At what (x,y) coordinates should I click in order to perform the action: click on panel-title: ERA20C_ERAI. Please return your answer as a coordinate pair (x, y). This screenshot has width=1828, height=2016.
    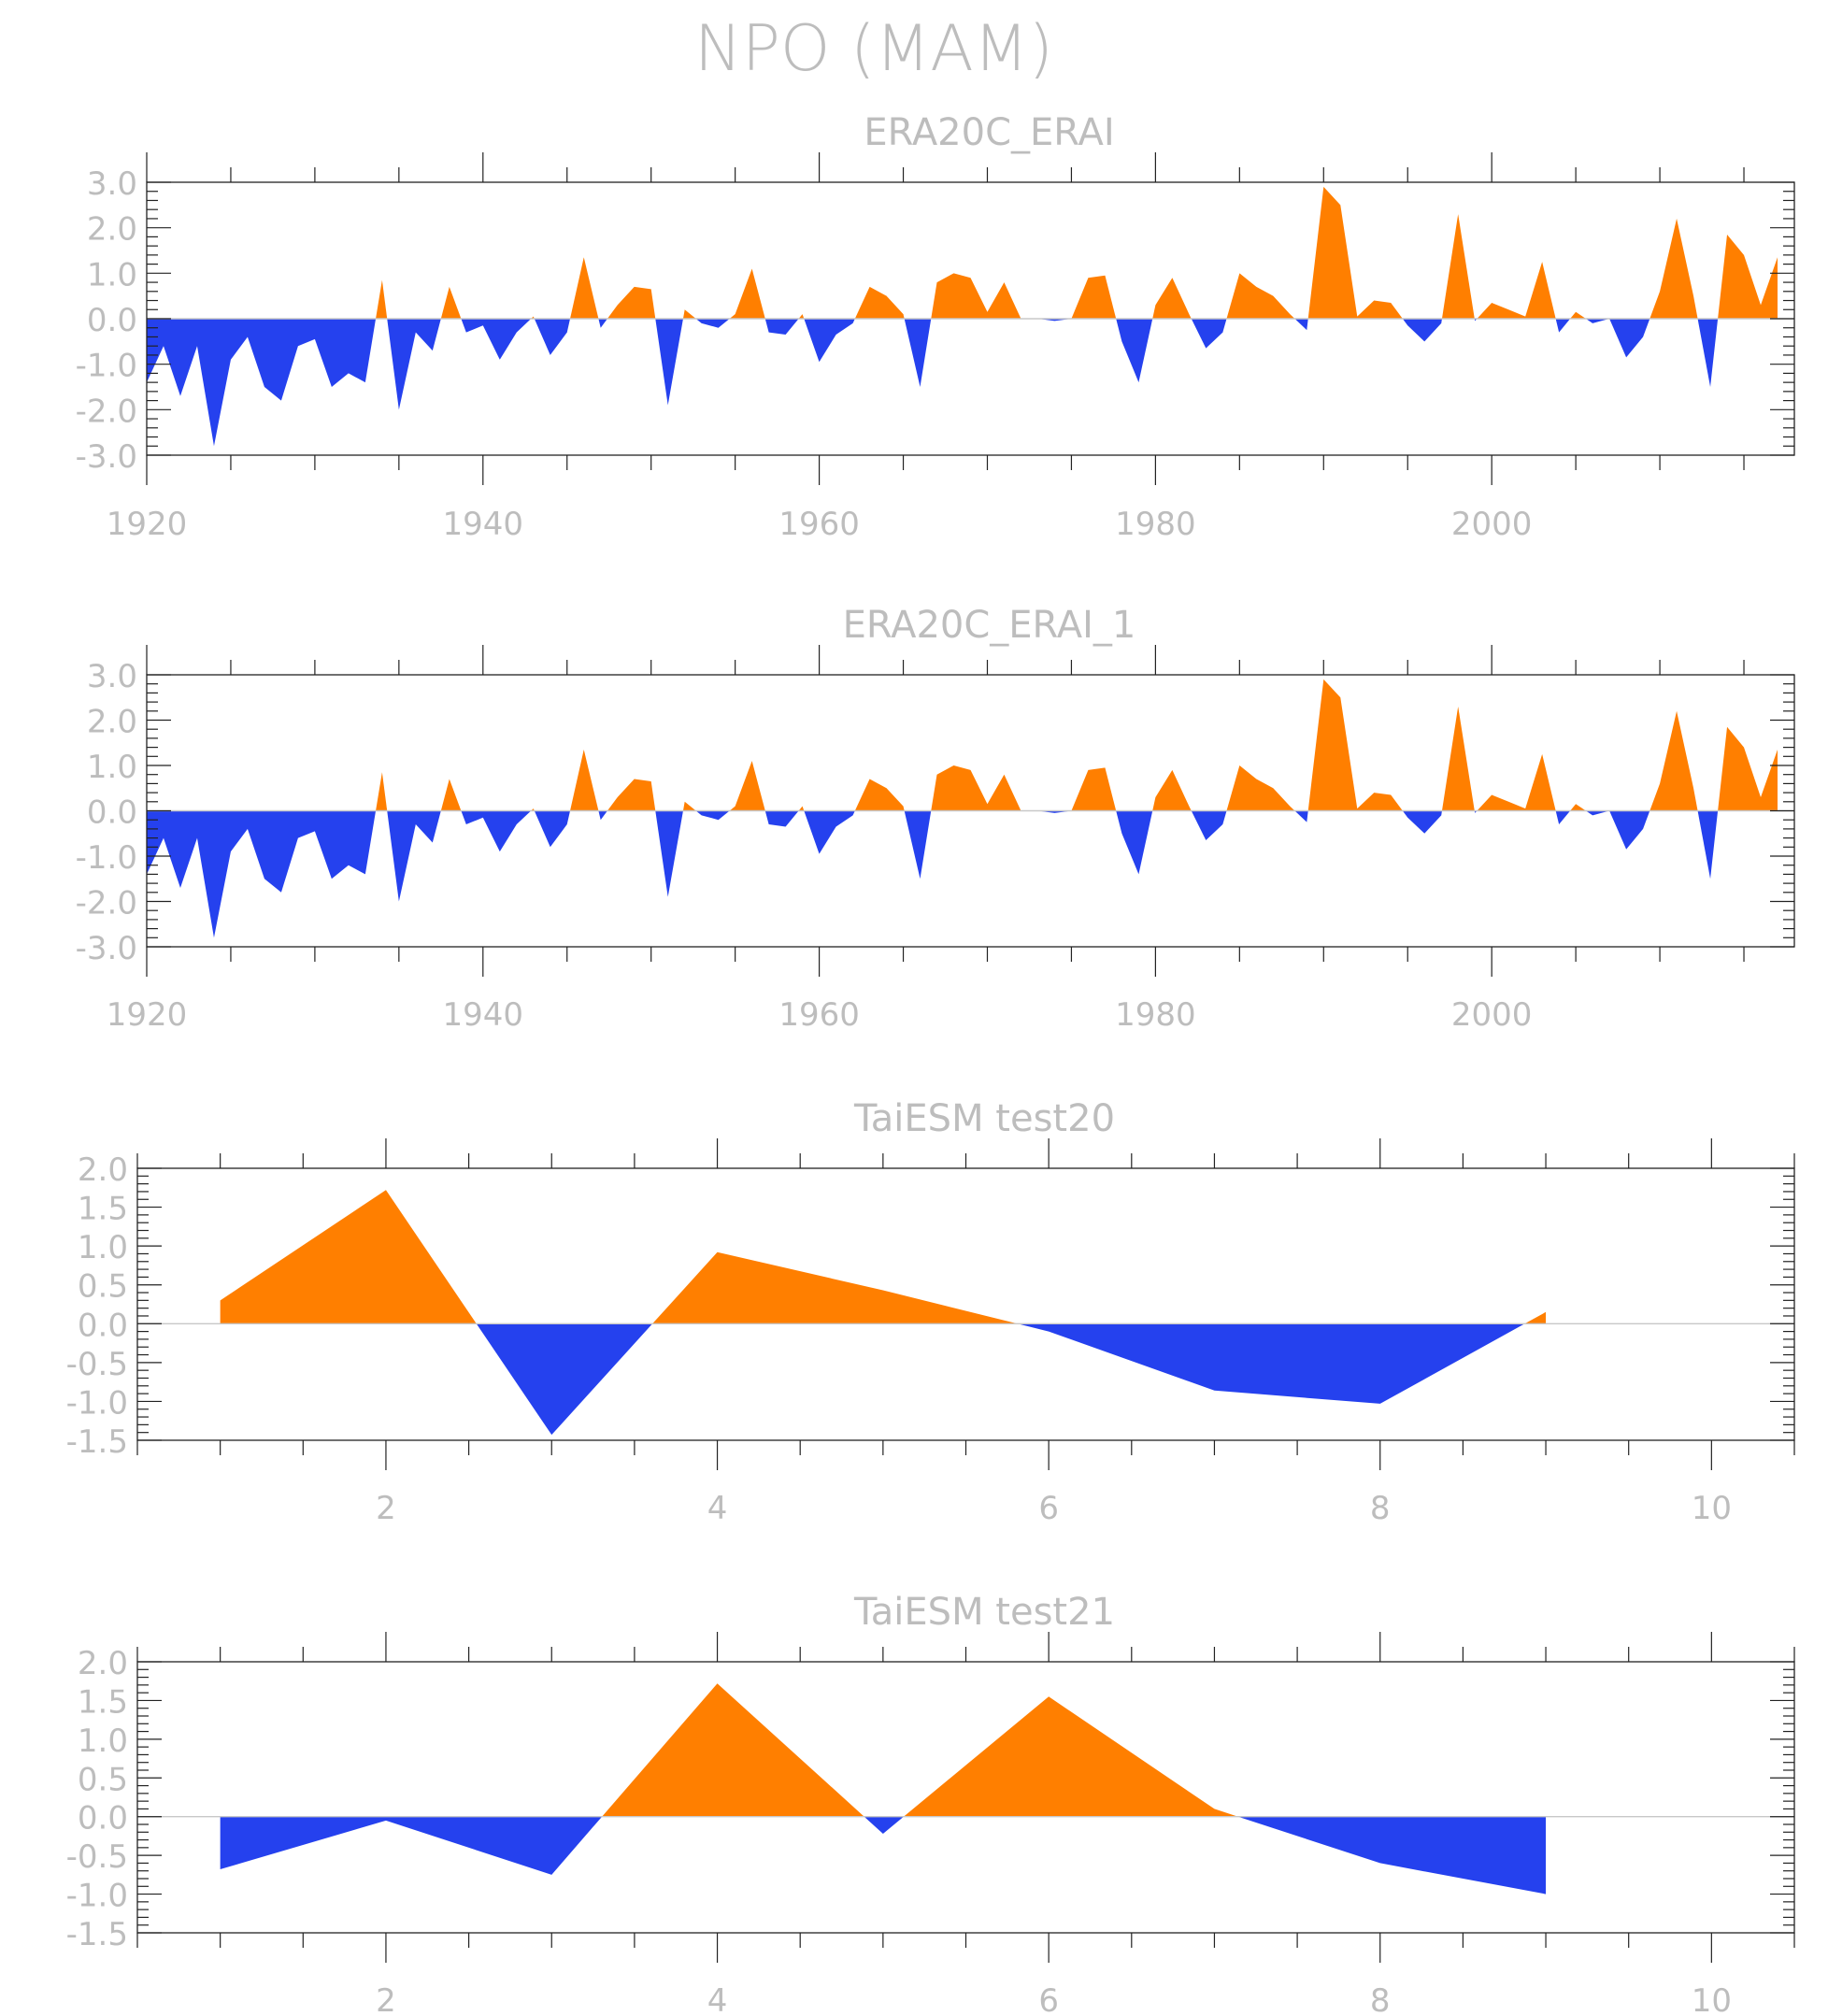
    Looking at the image, I should click on (989, 132).